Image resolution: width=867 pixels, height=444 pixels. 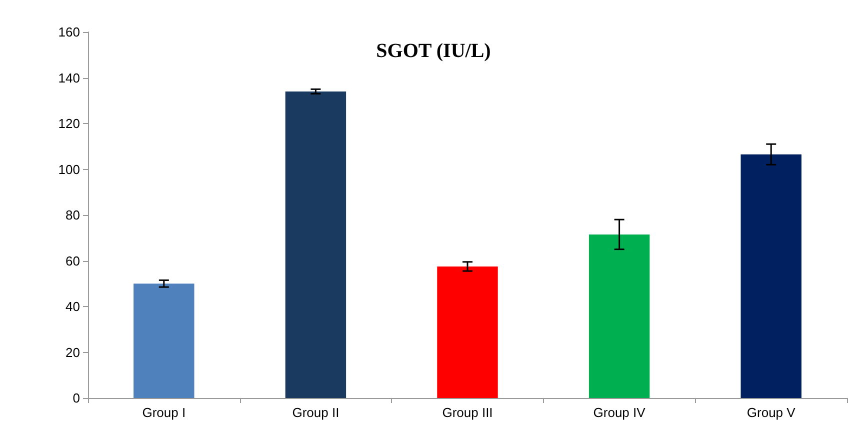 I want to click on y-tick-label: 80, so click(x=73, y=215).